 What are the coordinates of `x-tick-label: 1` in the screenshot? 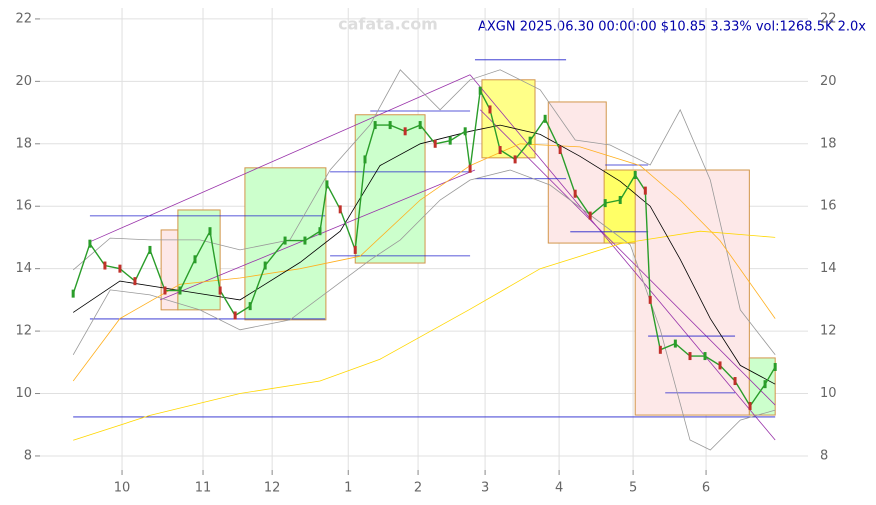 It's located at (348, 488).